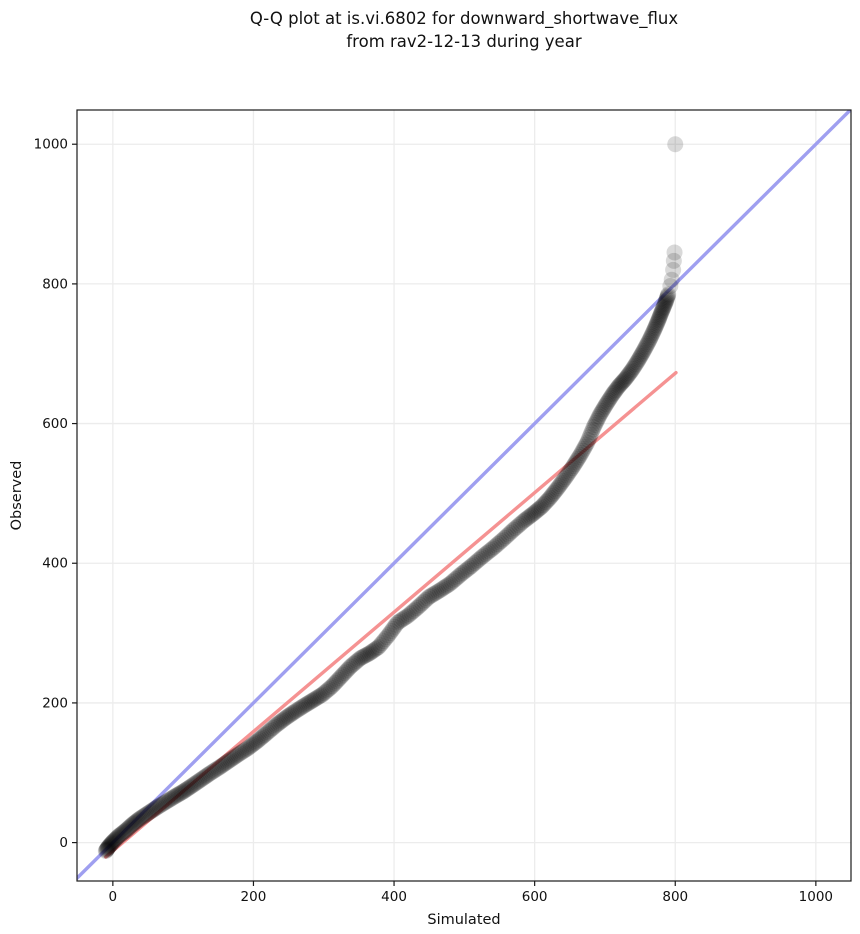 The image size is (860, 934). I want to click on x-tick-label-600: 600, so click(535, 897).